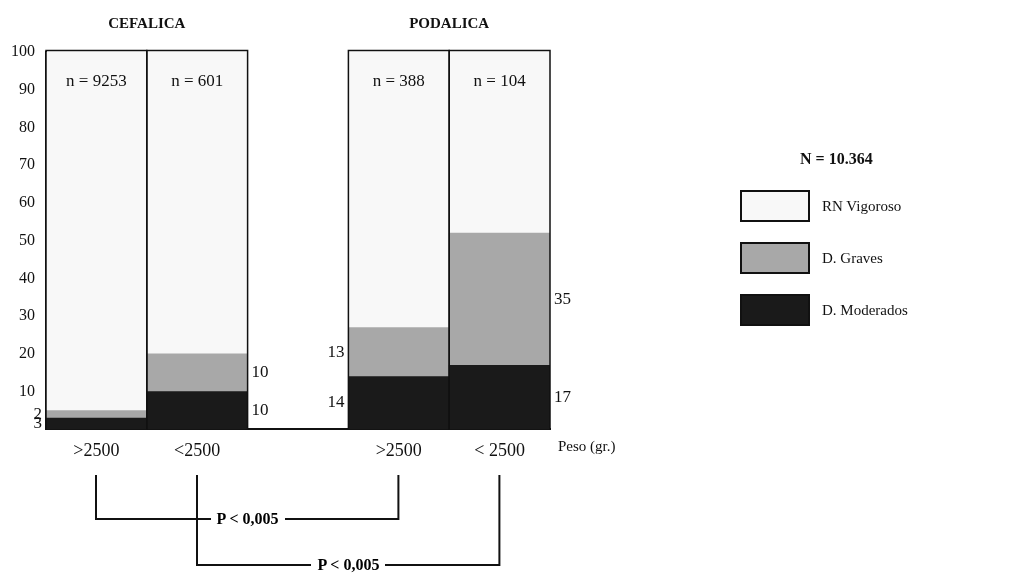  I want to click on x-tick-label: < 2500, so click(499, 449).